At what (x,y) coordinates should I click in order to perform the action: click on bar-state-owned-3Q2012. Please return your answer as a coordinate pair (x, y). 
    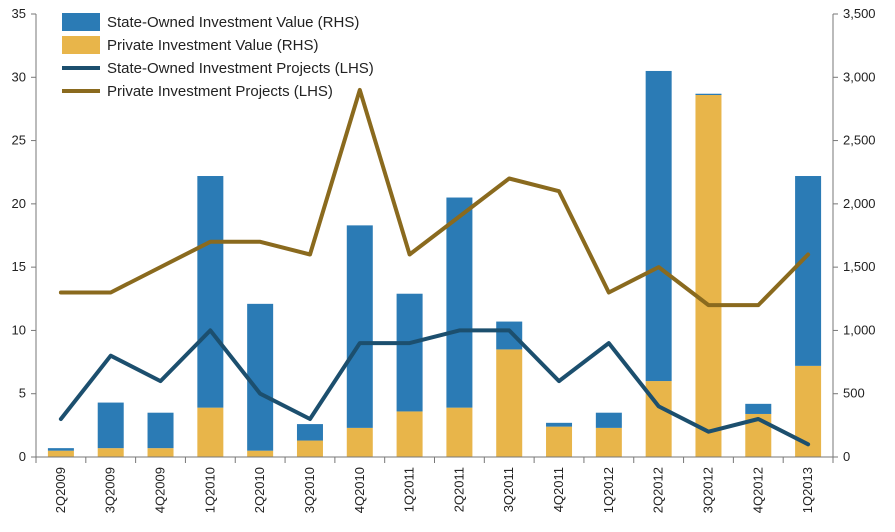
    Looking at the image, I should click on (708, 94).